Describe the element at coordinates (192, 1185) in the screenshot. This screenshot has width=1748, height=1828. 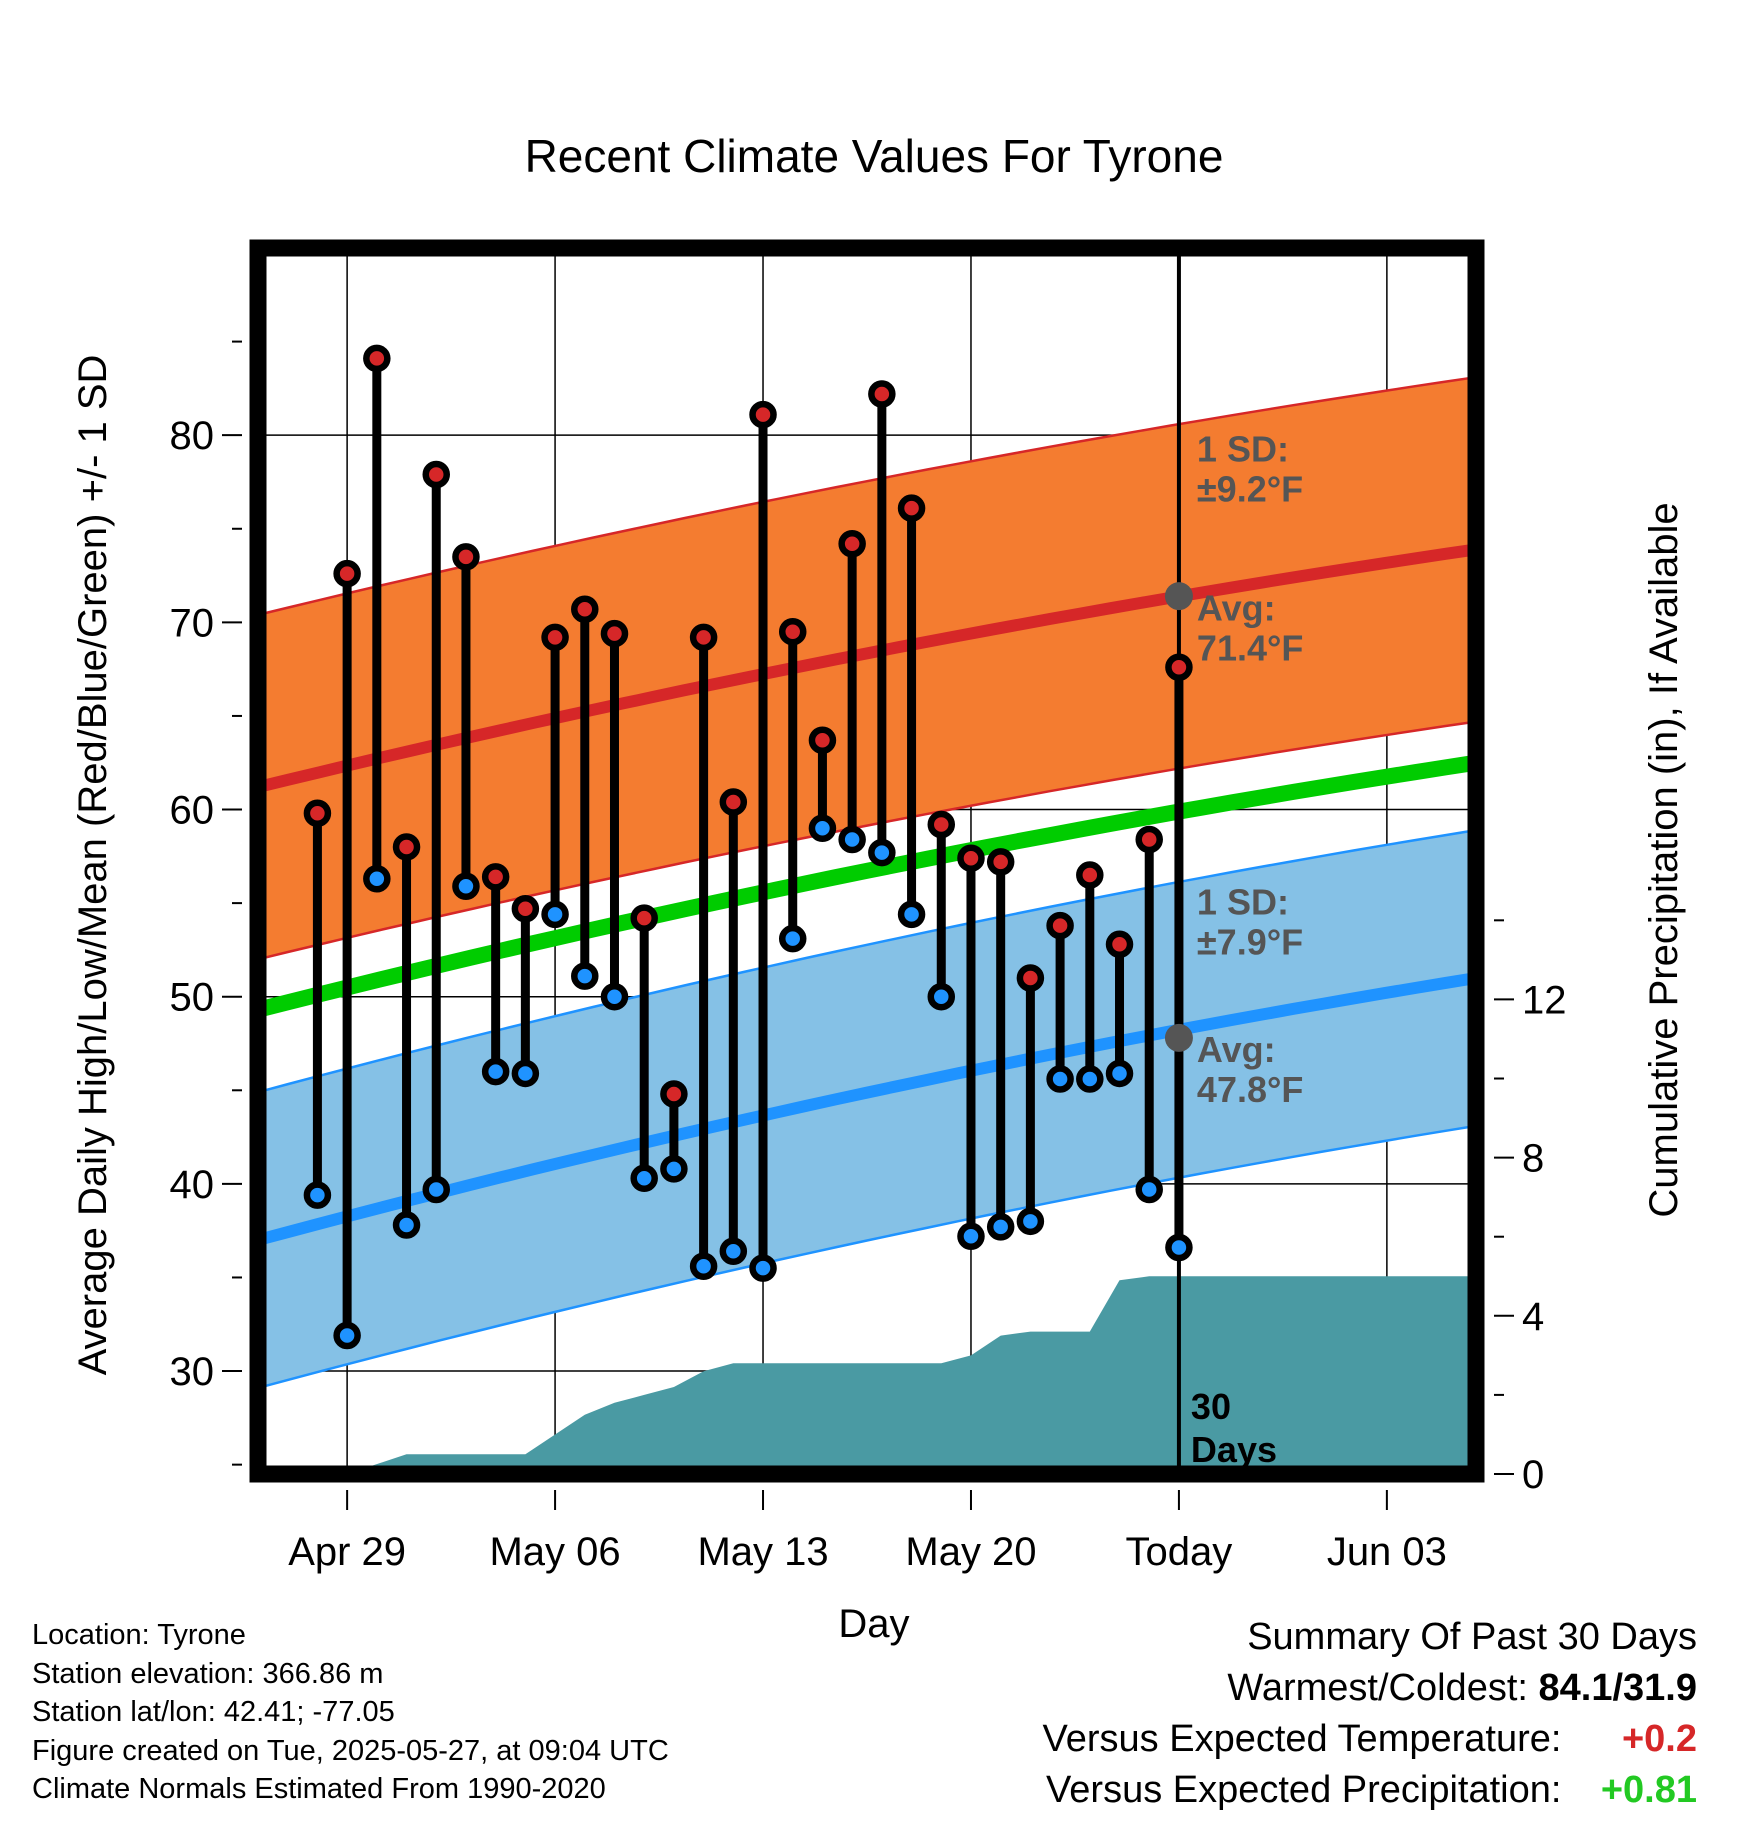
I see `y-tick-label: 40` at that location.